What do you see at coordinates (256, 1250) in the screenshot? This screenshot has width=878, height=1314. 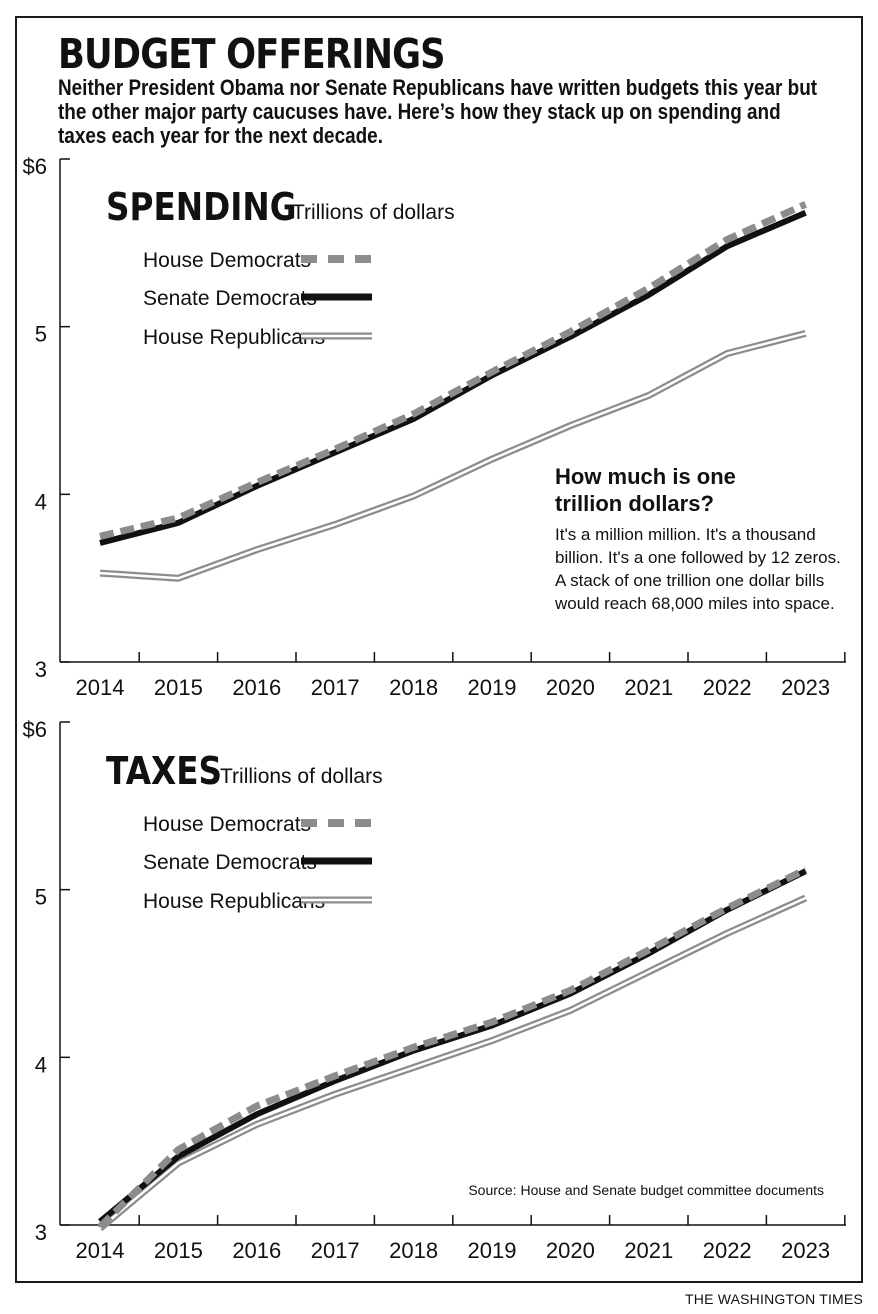 I see `taxes-x-tick-label-2: 2016` at bounding box center [256, 1250].